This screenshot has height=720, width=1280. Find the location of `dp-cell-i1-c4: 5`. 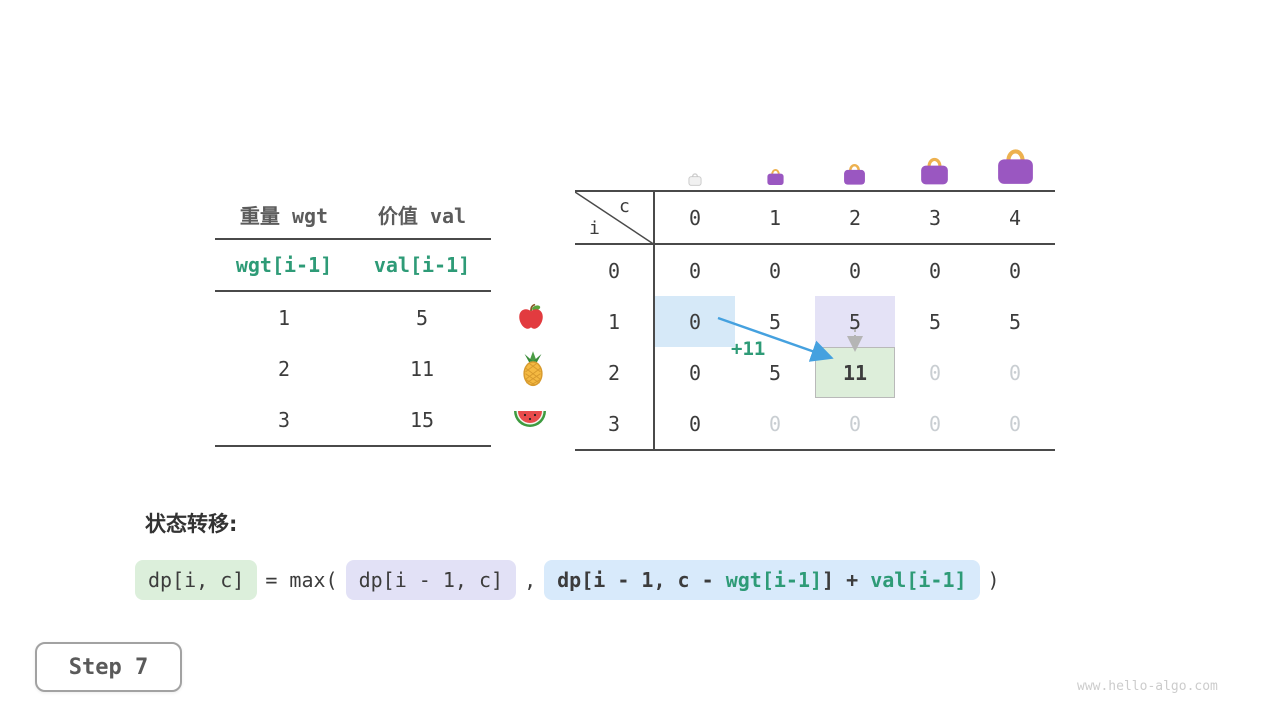

dp-cell-i1-c4: 5 is located at coordinates (1015, 321).